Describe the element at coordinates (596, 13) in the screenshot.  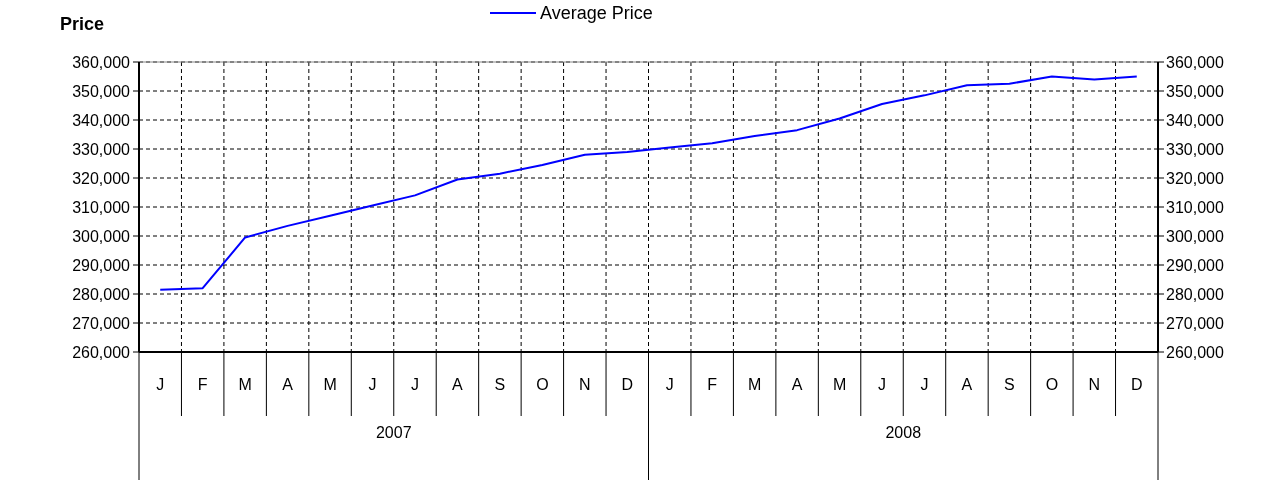
I see `legend-label: Average Price` at that location.